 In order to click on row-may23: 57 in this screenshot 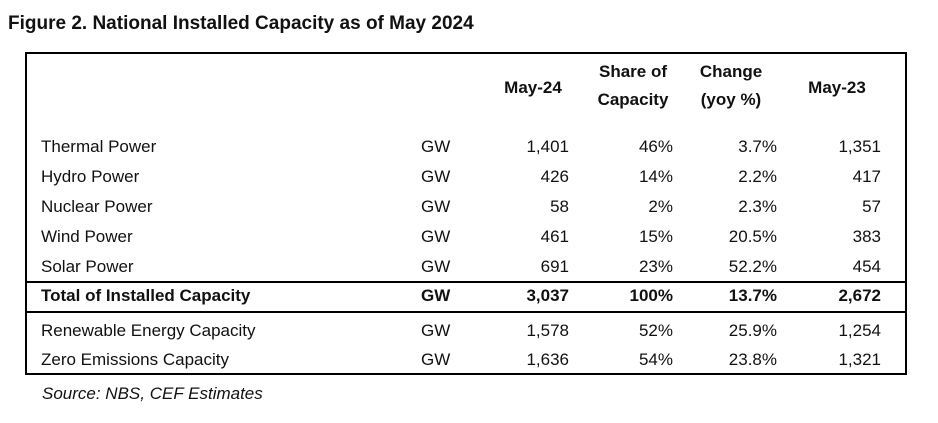, I will do `click(871, 206)`.